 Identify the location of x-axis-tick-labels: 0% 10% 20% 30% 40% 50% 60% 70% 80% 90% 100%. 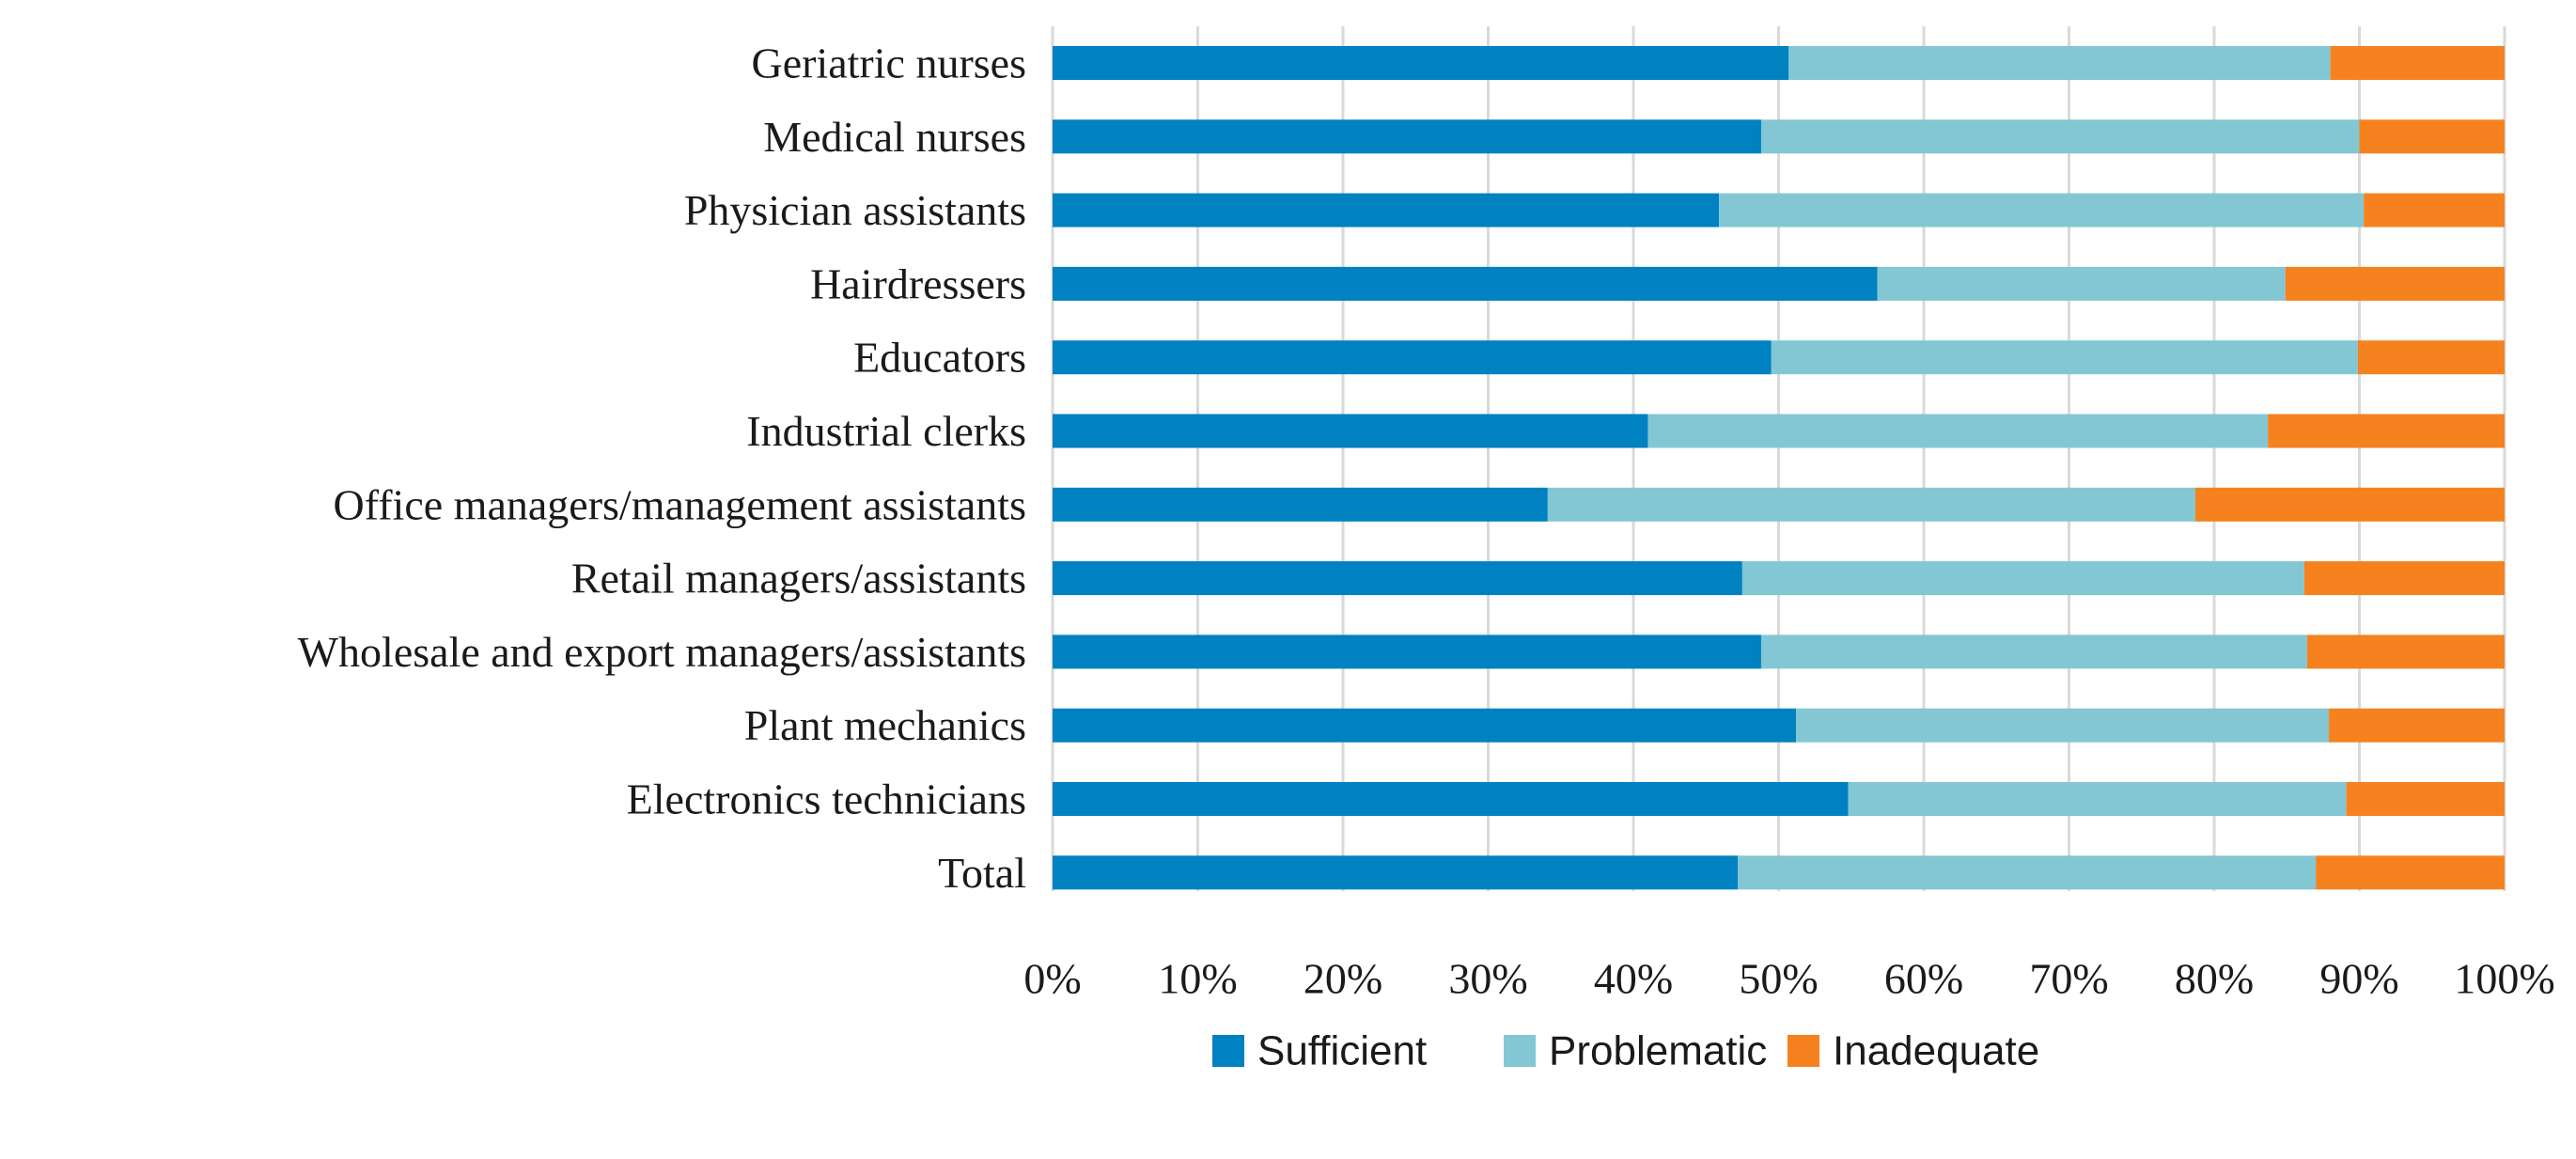
(1788, 979).